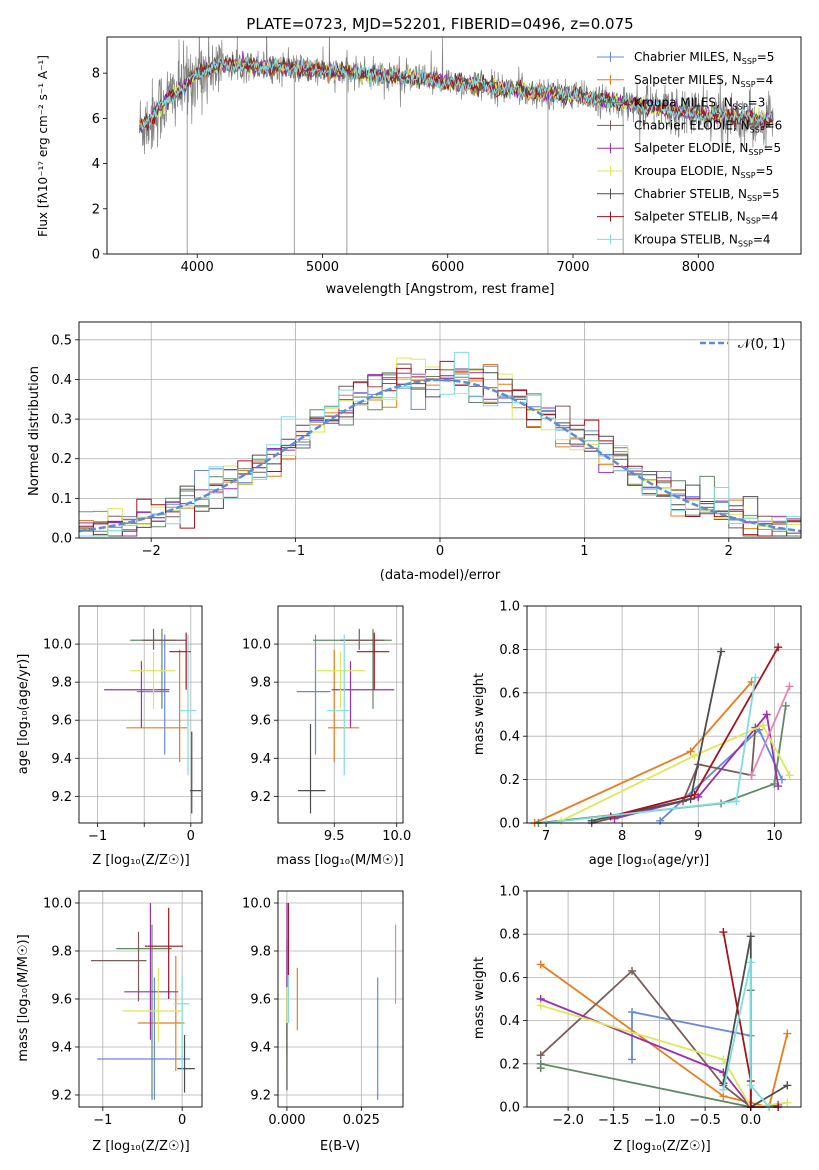 The image size is (819, 1170). I want to click on mass-vs-extinction-xlabel: E(B-V), so click(340, 1146).